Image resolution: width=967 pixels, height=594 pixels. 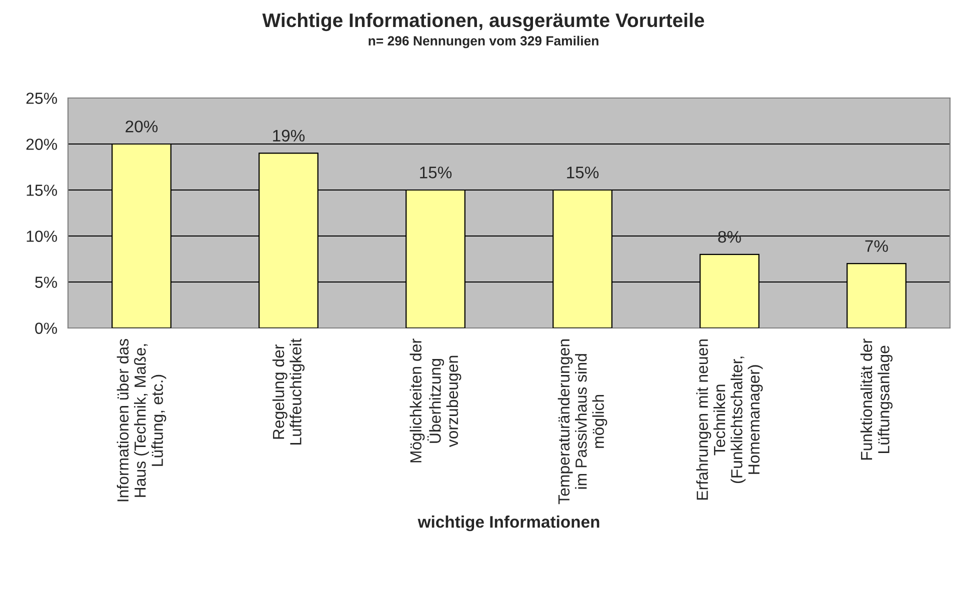 I want to click on data-label: 19%, so click(x=289, y=136).